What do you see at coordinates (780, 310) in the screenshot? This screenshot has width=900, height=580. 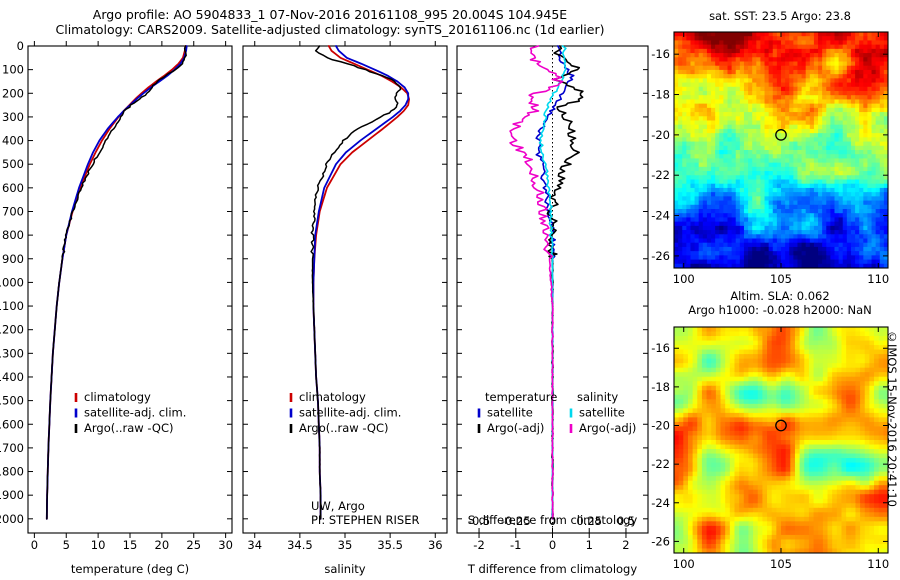 I see `sla-title-line-2: Argo h1000: -0.028 h2000: NaN` at bounding box center [780, 310].